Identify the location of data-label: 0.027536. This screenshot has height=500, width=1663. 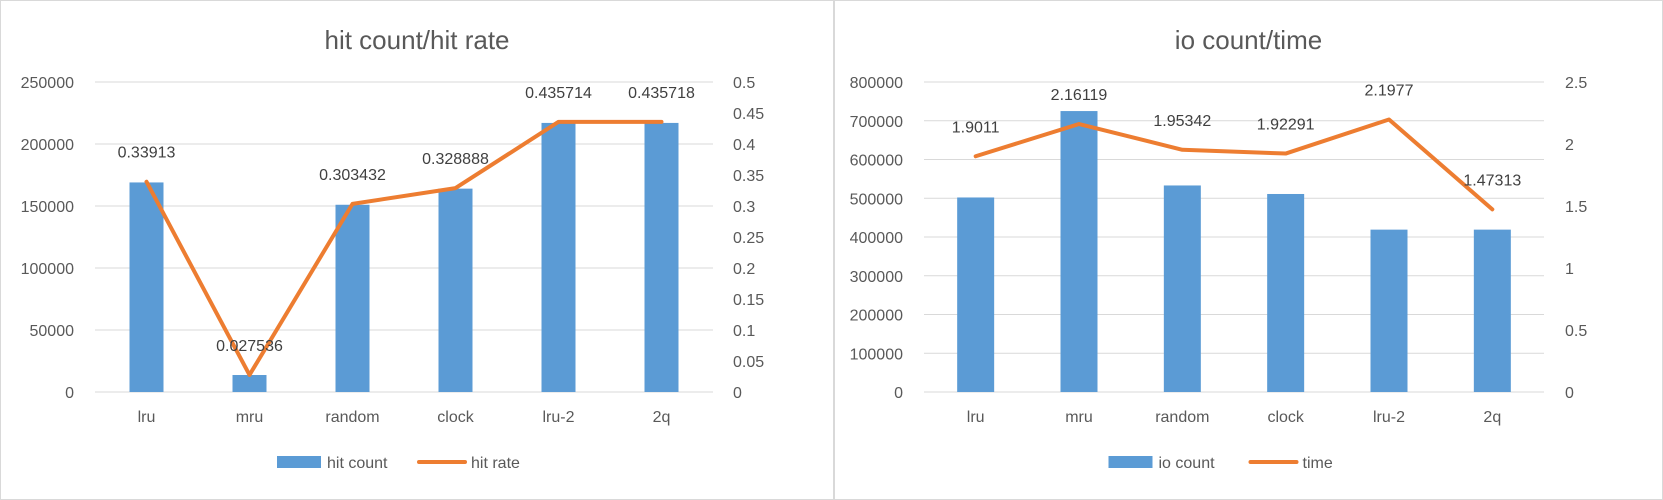
(249, 346).